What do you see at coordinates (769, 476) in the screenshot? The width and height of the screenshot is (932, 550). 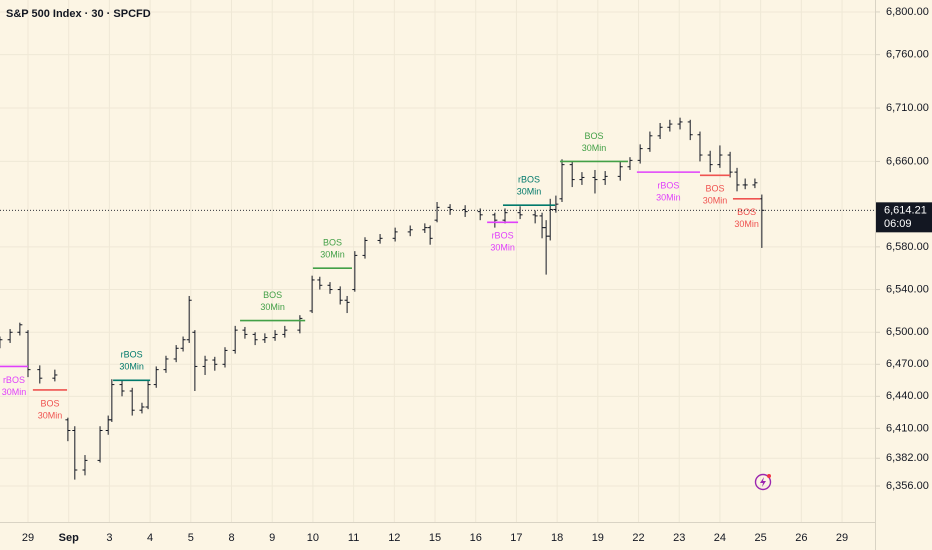 I see `alert-icon-dot` at bounding box center [769, 476].